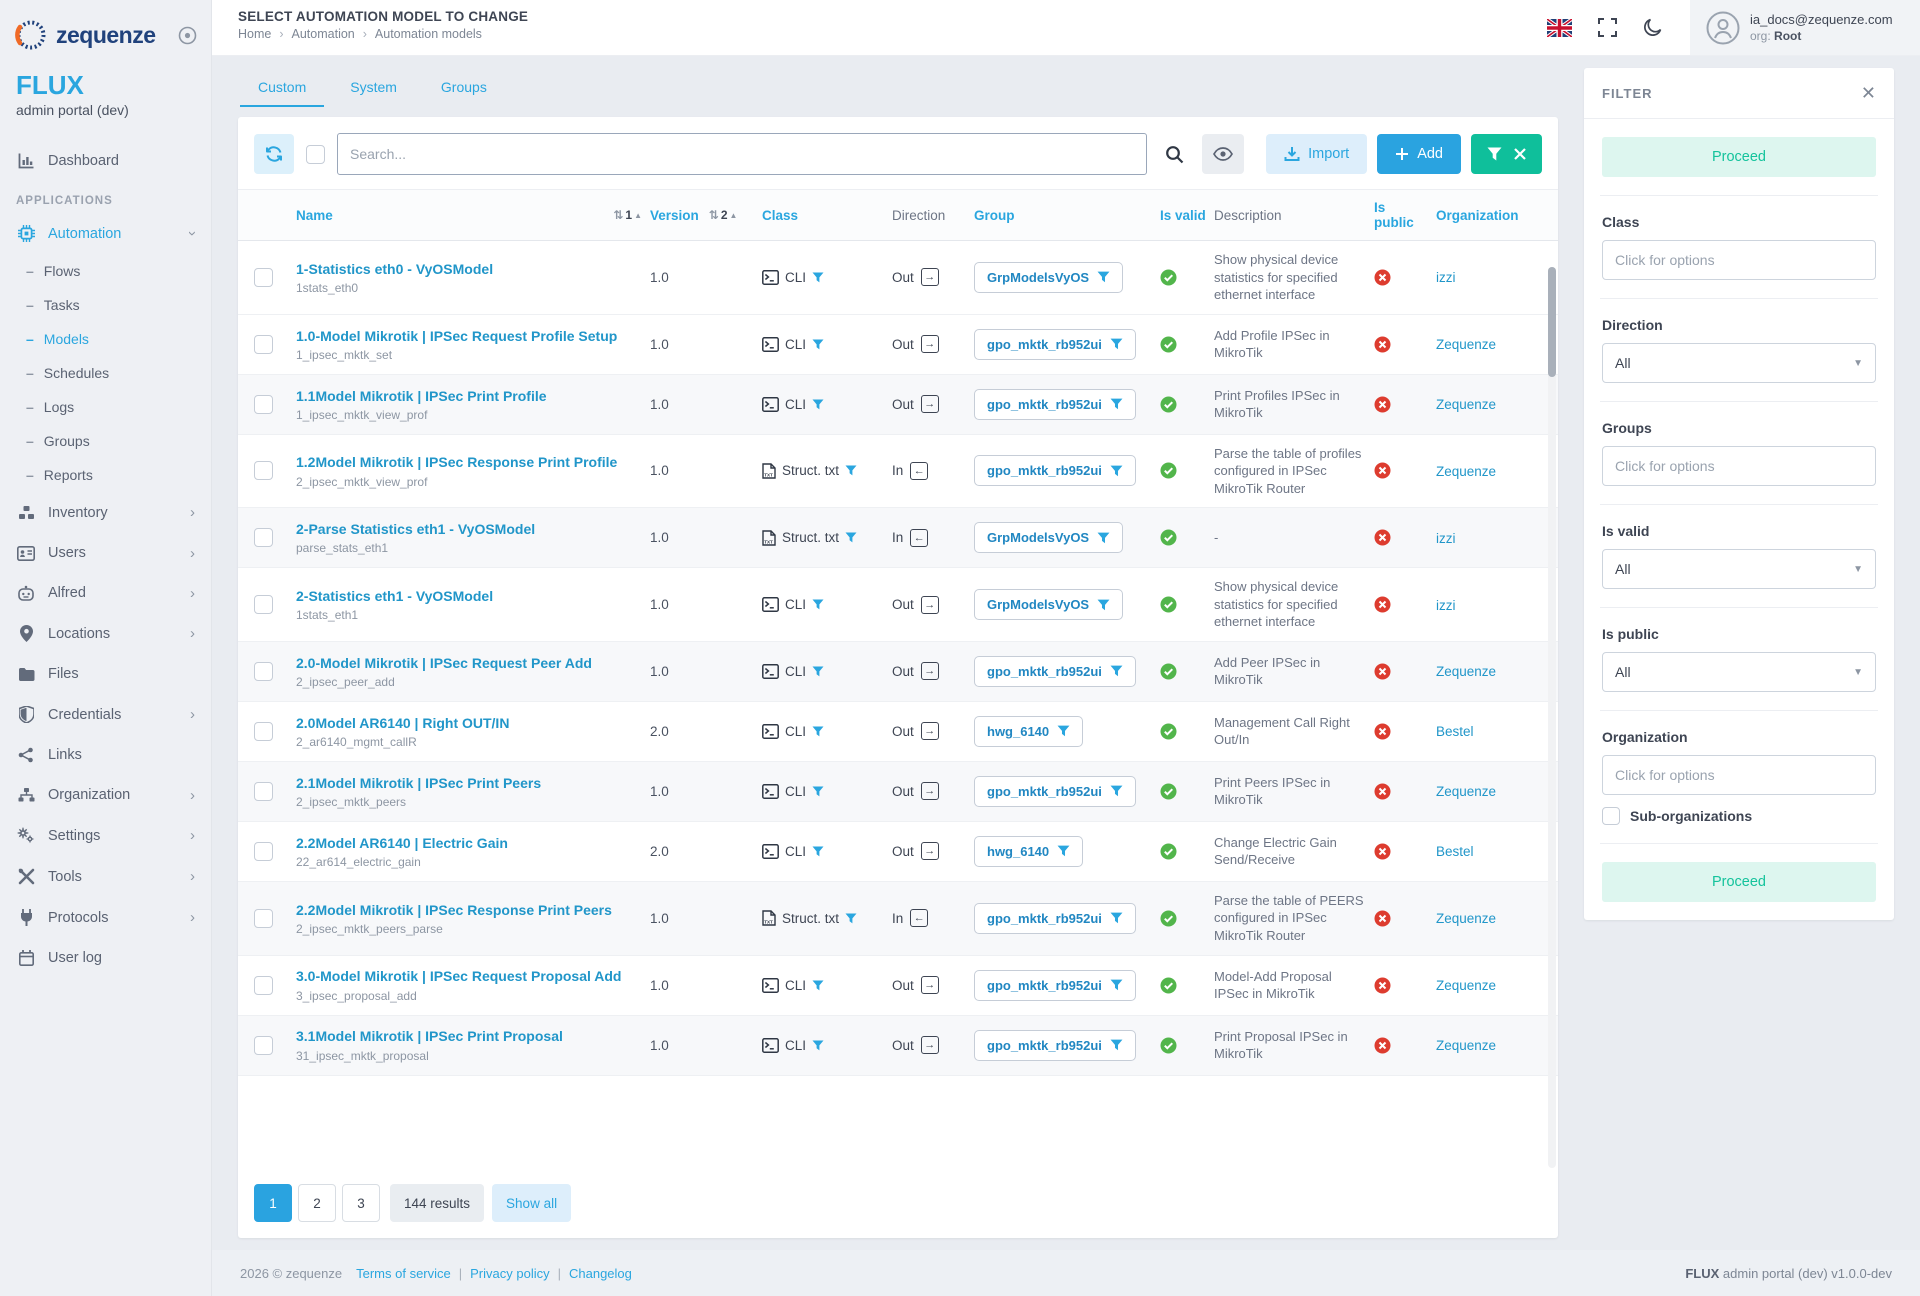  What do you see at coordinates (1183, 215) in the screenshot?
I see `column-header-is-valid: Is valid` at bounding box center [1183, 215].